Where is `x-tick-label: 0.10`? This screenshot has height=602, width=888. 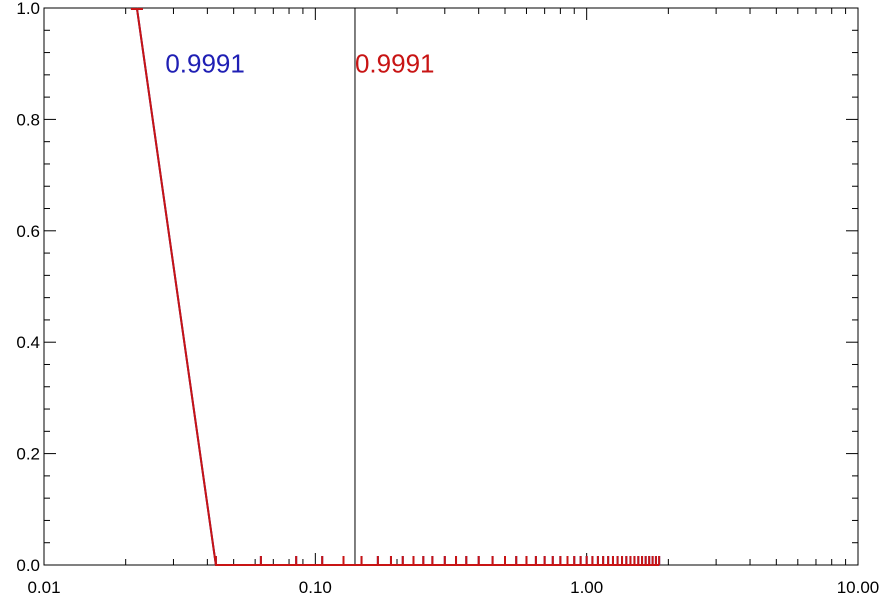
x-tick-label: 0.10 is located at coordinates (315, 587).